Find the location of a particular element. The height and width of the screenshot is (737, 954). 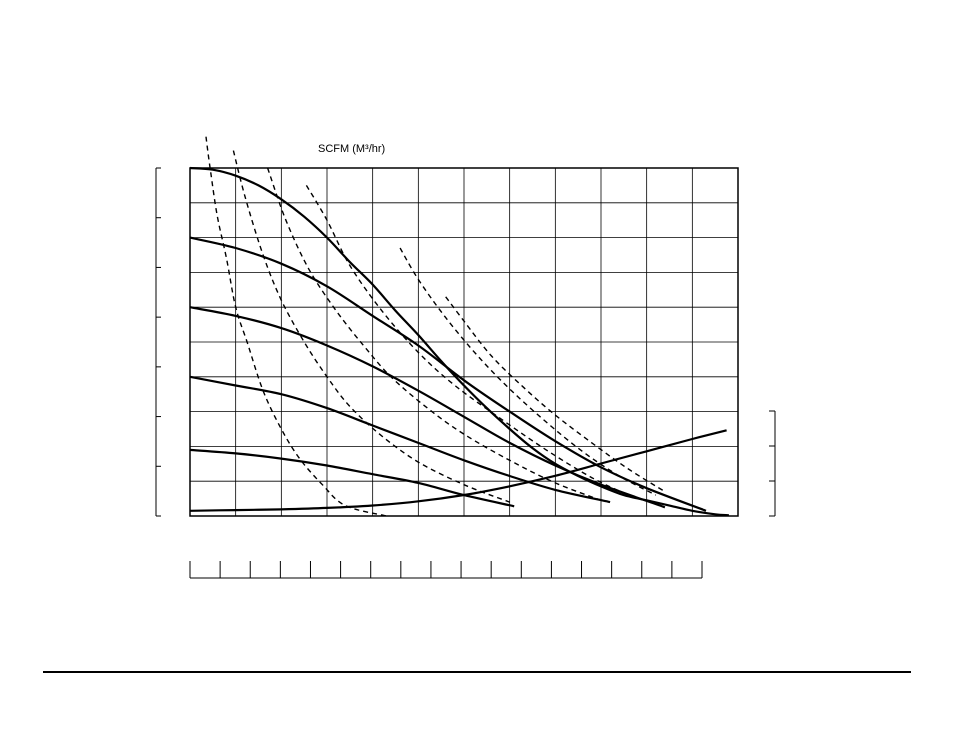

rising-curve is located at coordinates (458, 470).